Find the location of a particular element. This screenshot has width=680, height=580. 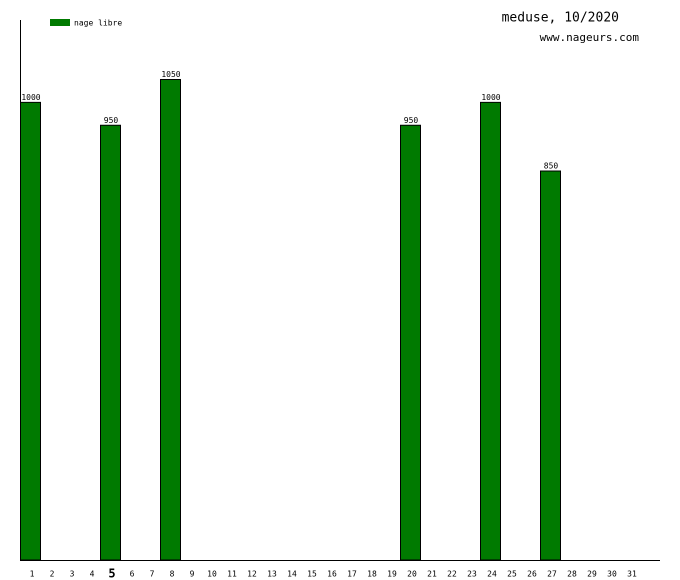

legend-swatch is located at coordinates (60, 22).